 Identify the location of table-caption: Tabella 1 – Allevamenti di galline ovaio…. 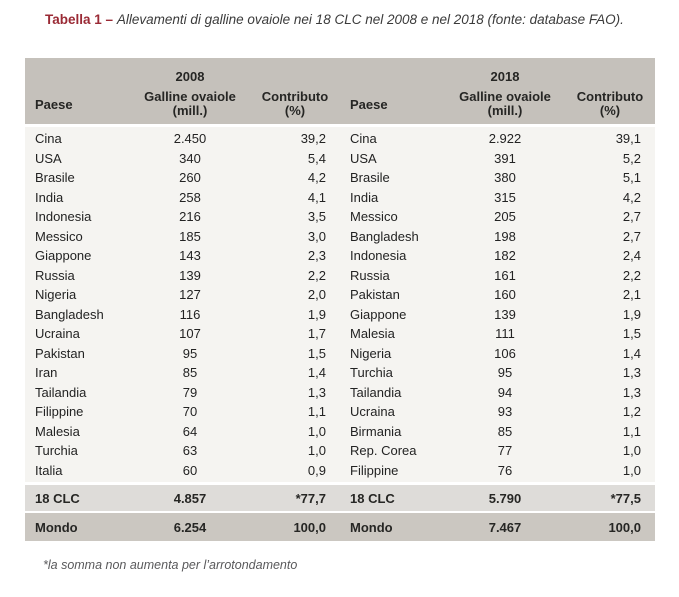
(346, 19).